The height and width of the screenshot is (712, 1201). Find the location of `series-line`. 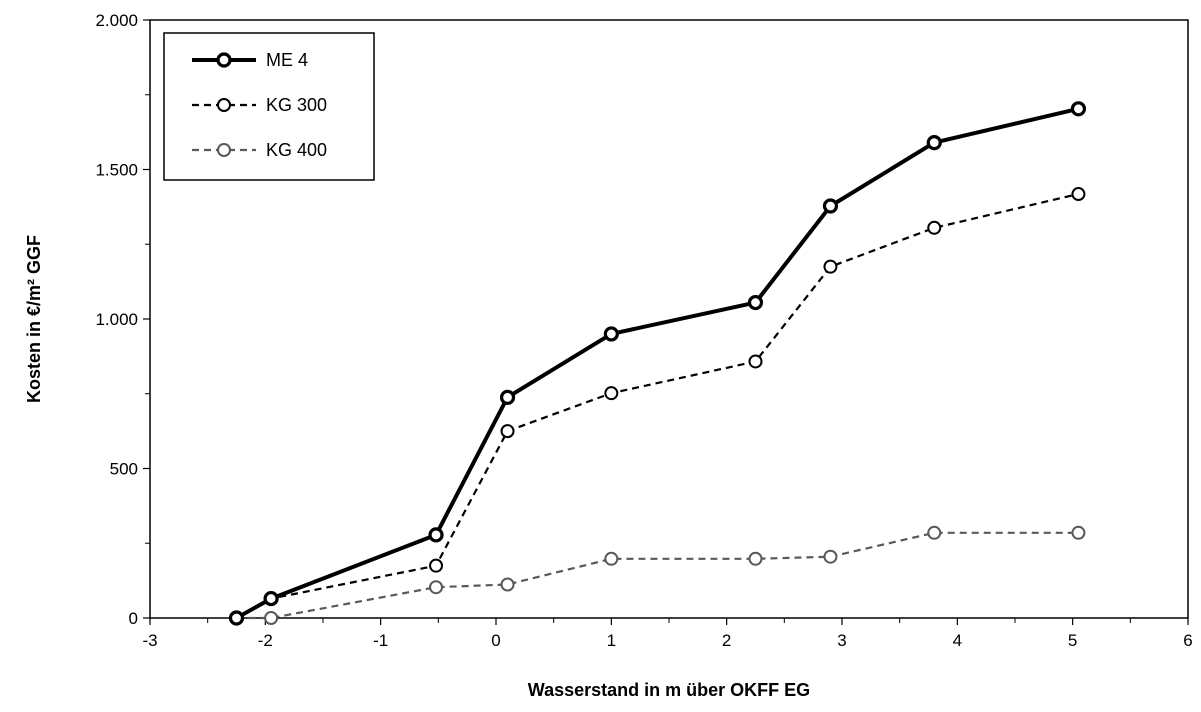

series-line is located at coordinates (657, 575).